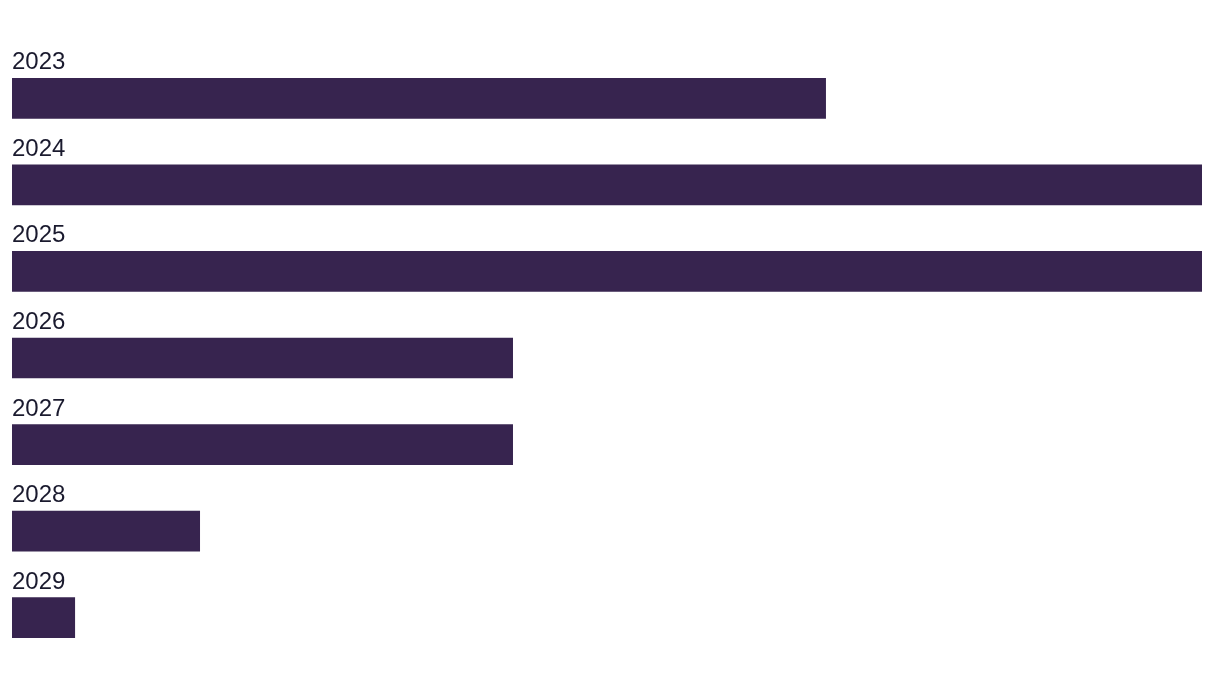 The height and width of the screenshot is (674, 1220). I want to click on y-tick-label: 2023, so click(39, 61).